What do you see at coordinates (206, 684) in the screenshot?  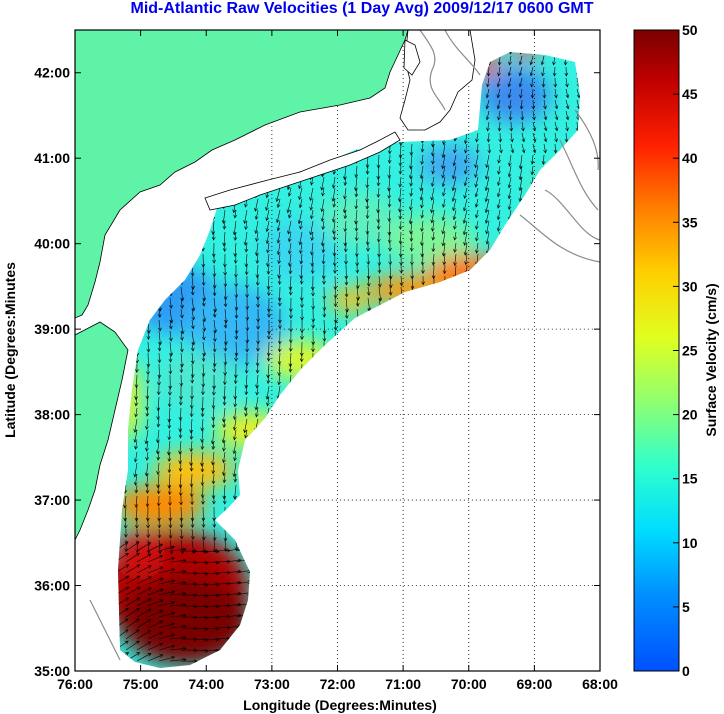 I see `x-tick-label: 74:00` at bounding box center [206, 684].